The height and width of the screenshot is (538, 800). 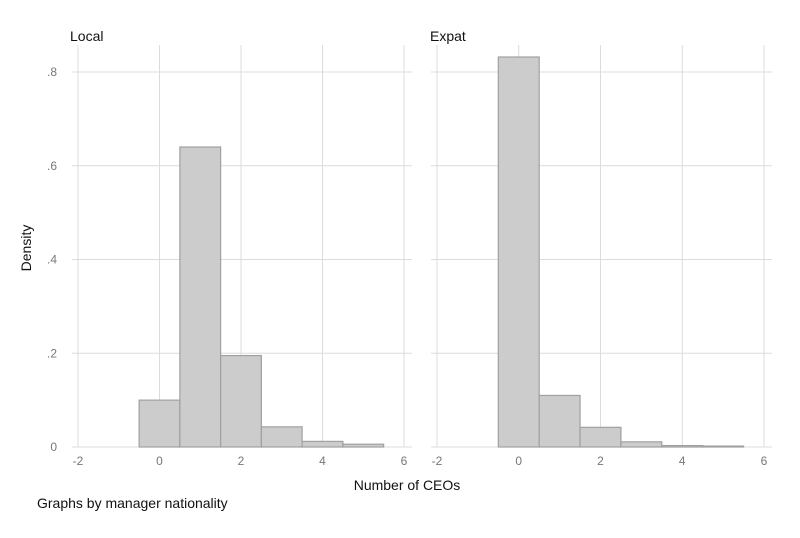 What do you see at coordinates (448, 36) in the screenshot?
I see `panel-title-expat: Expat` at bounding box center [448, 36].